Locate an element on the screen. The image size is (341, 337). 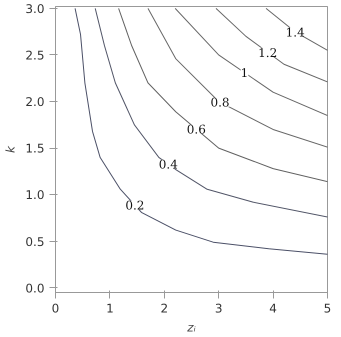
y-tick-label: 3.0 is located at coordinates (35, 9).